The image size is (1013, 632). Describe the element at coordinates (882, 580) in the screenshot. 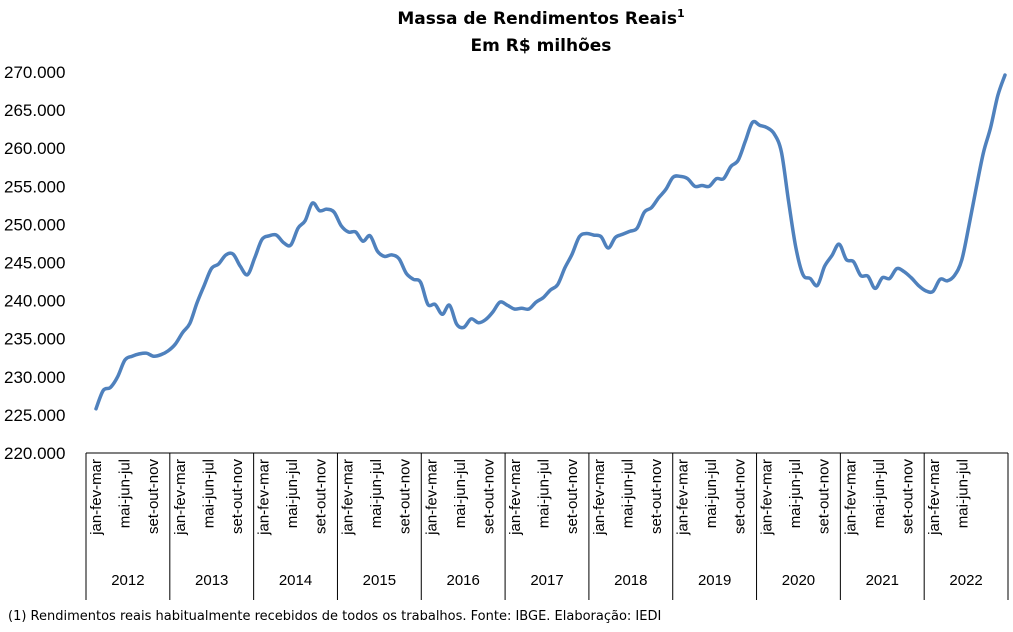

I see `year-label: 2021` at that location.